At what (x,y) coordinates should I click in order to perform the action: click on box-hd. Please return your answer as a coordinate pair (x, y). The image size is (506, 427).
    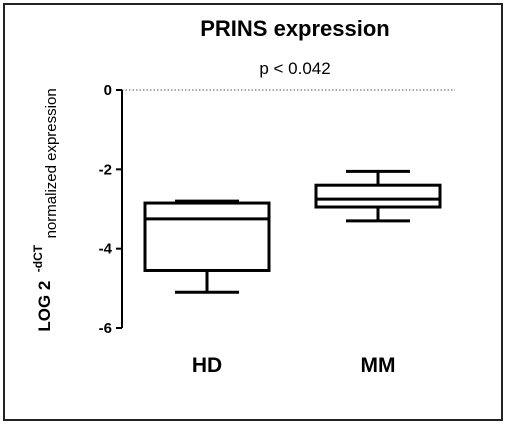
    Looking at the image, I should click on (207, 236).